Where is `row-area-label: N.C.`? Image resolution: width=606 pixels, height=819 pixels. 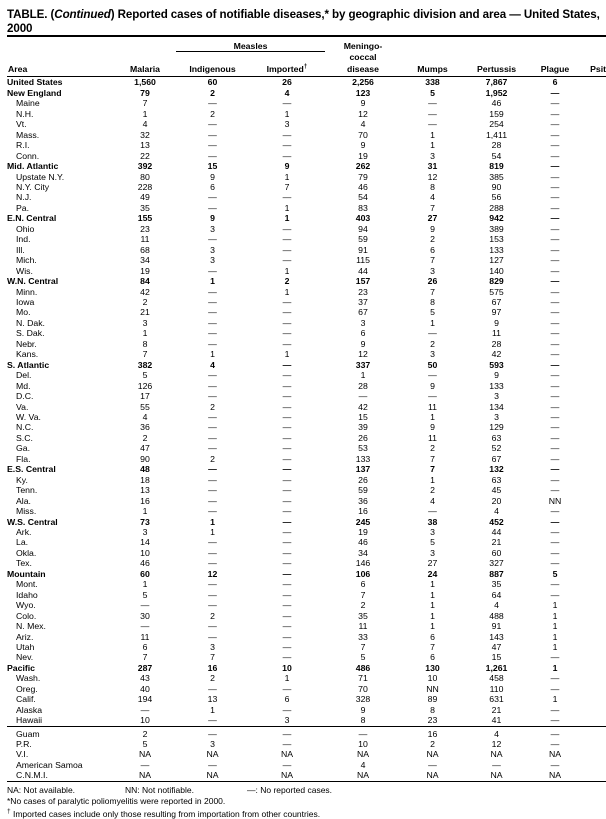 row-area-label: N.C. is located at coordinates (25, 427).